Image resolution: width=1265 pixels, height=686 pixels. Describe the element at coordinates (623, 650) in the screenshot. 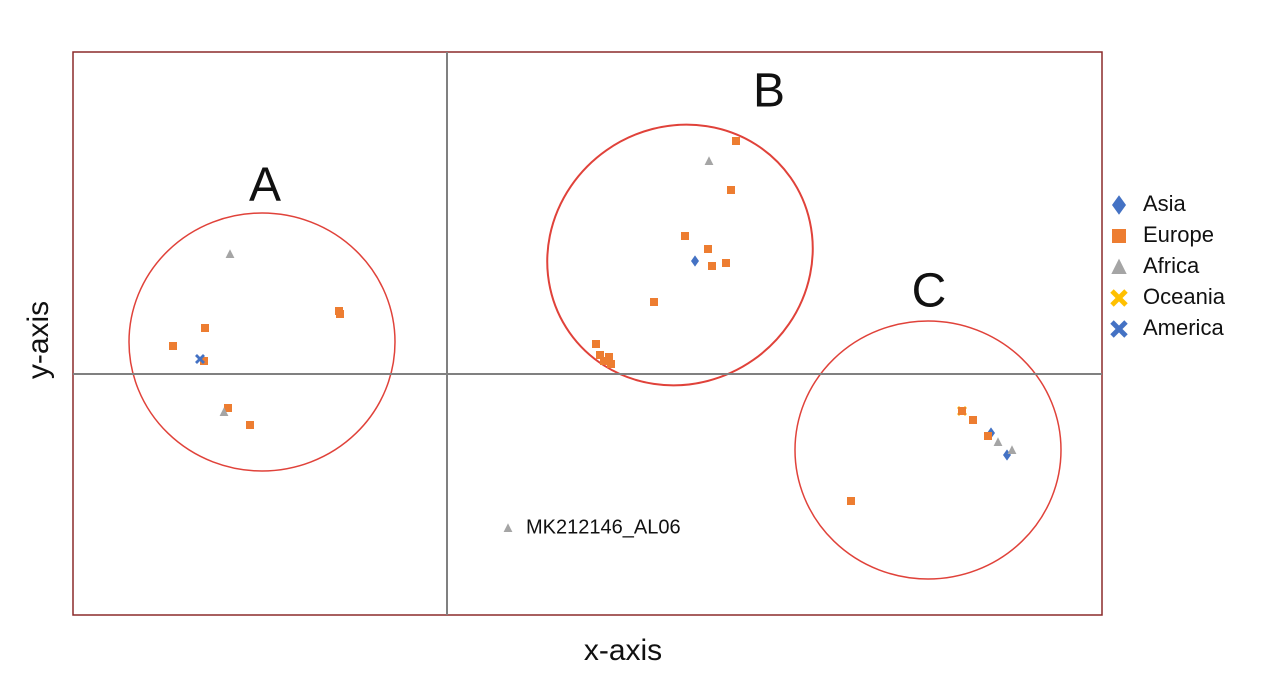

I see `x-axis-label: x-axis` at that location.